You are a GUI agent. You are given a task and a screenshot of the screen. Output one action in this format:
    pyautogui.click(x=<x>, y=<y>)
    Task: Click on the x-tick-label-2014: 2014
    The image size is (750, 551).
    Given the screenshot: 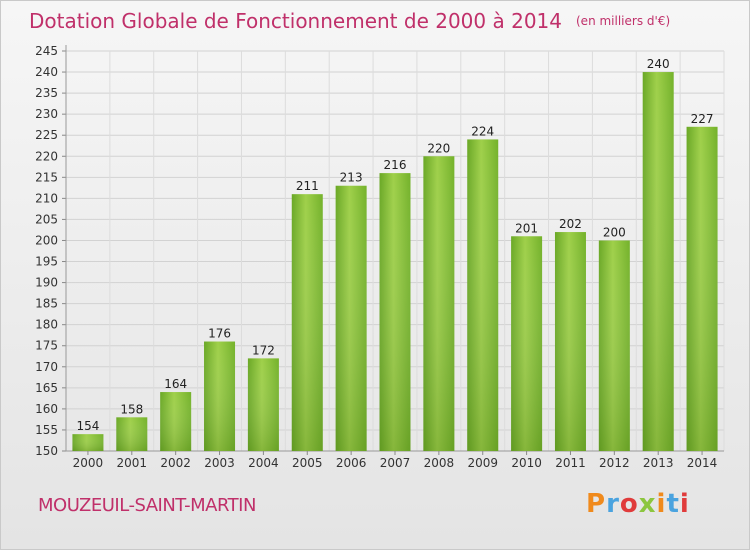 What is the action you would take?
    pyautogui.click(x=702, y=463)
    